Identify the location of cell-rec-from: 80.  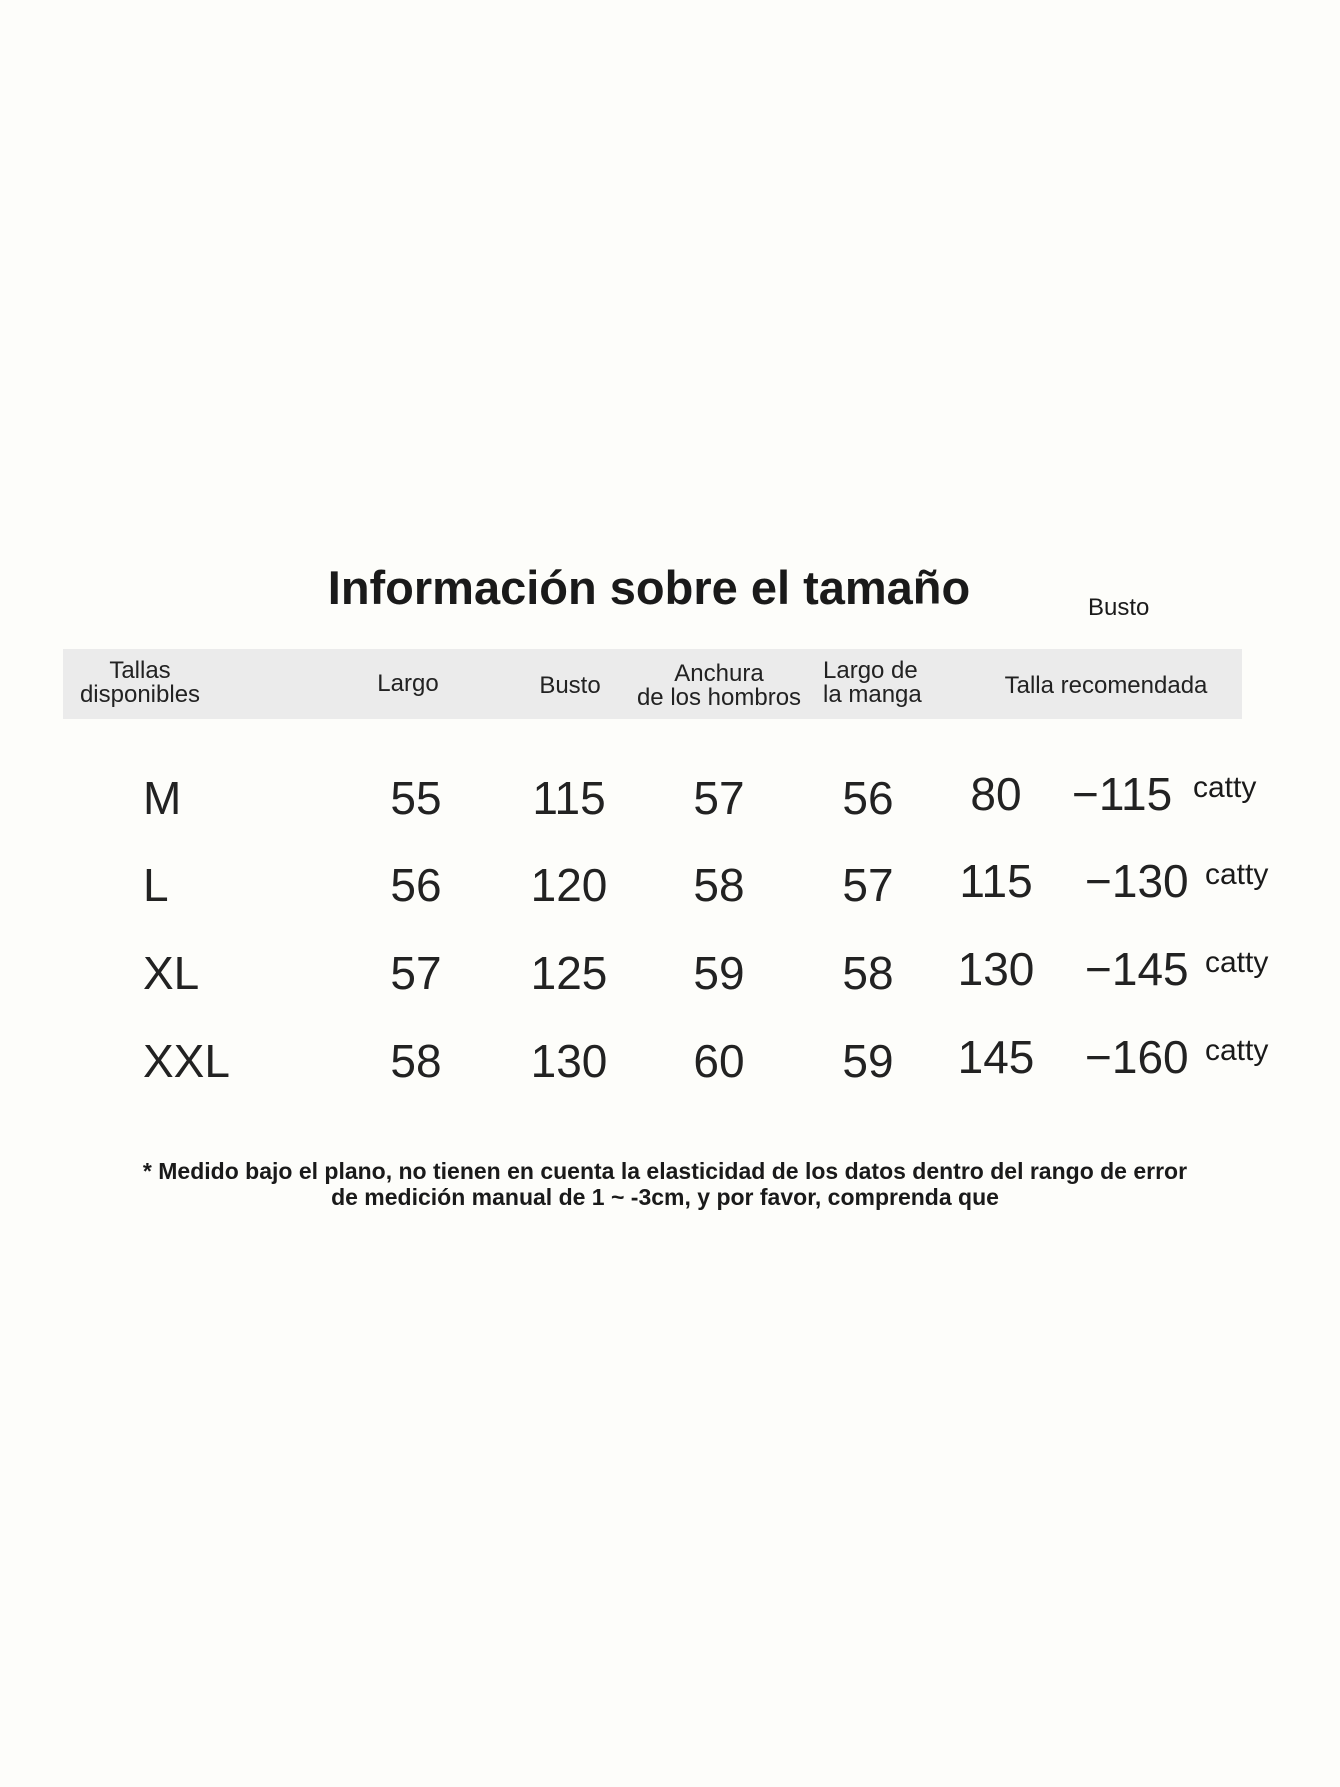
(996, 794).